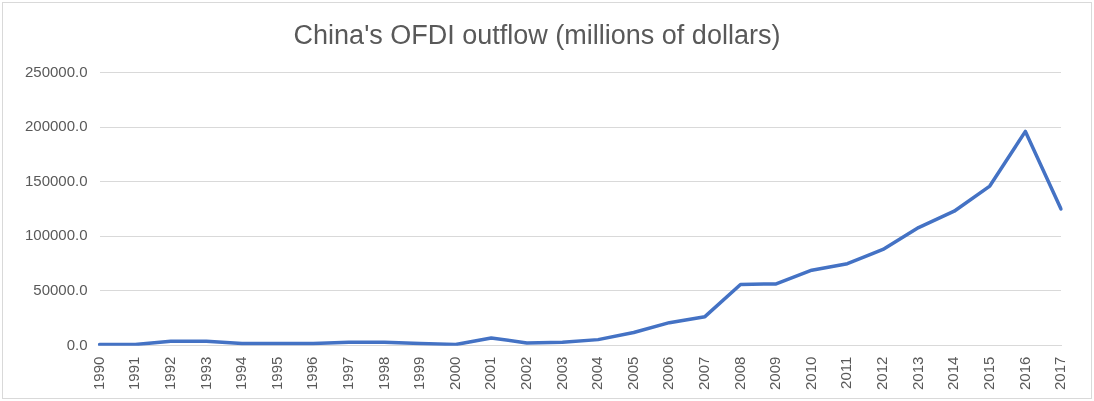 The height and width of the screenshot is (401, 1094). Describe the element at coordinates (454, 373) in the screenshot. I see `x-tick-label: 2000` at that location.